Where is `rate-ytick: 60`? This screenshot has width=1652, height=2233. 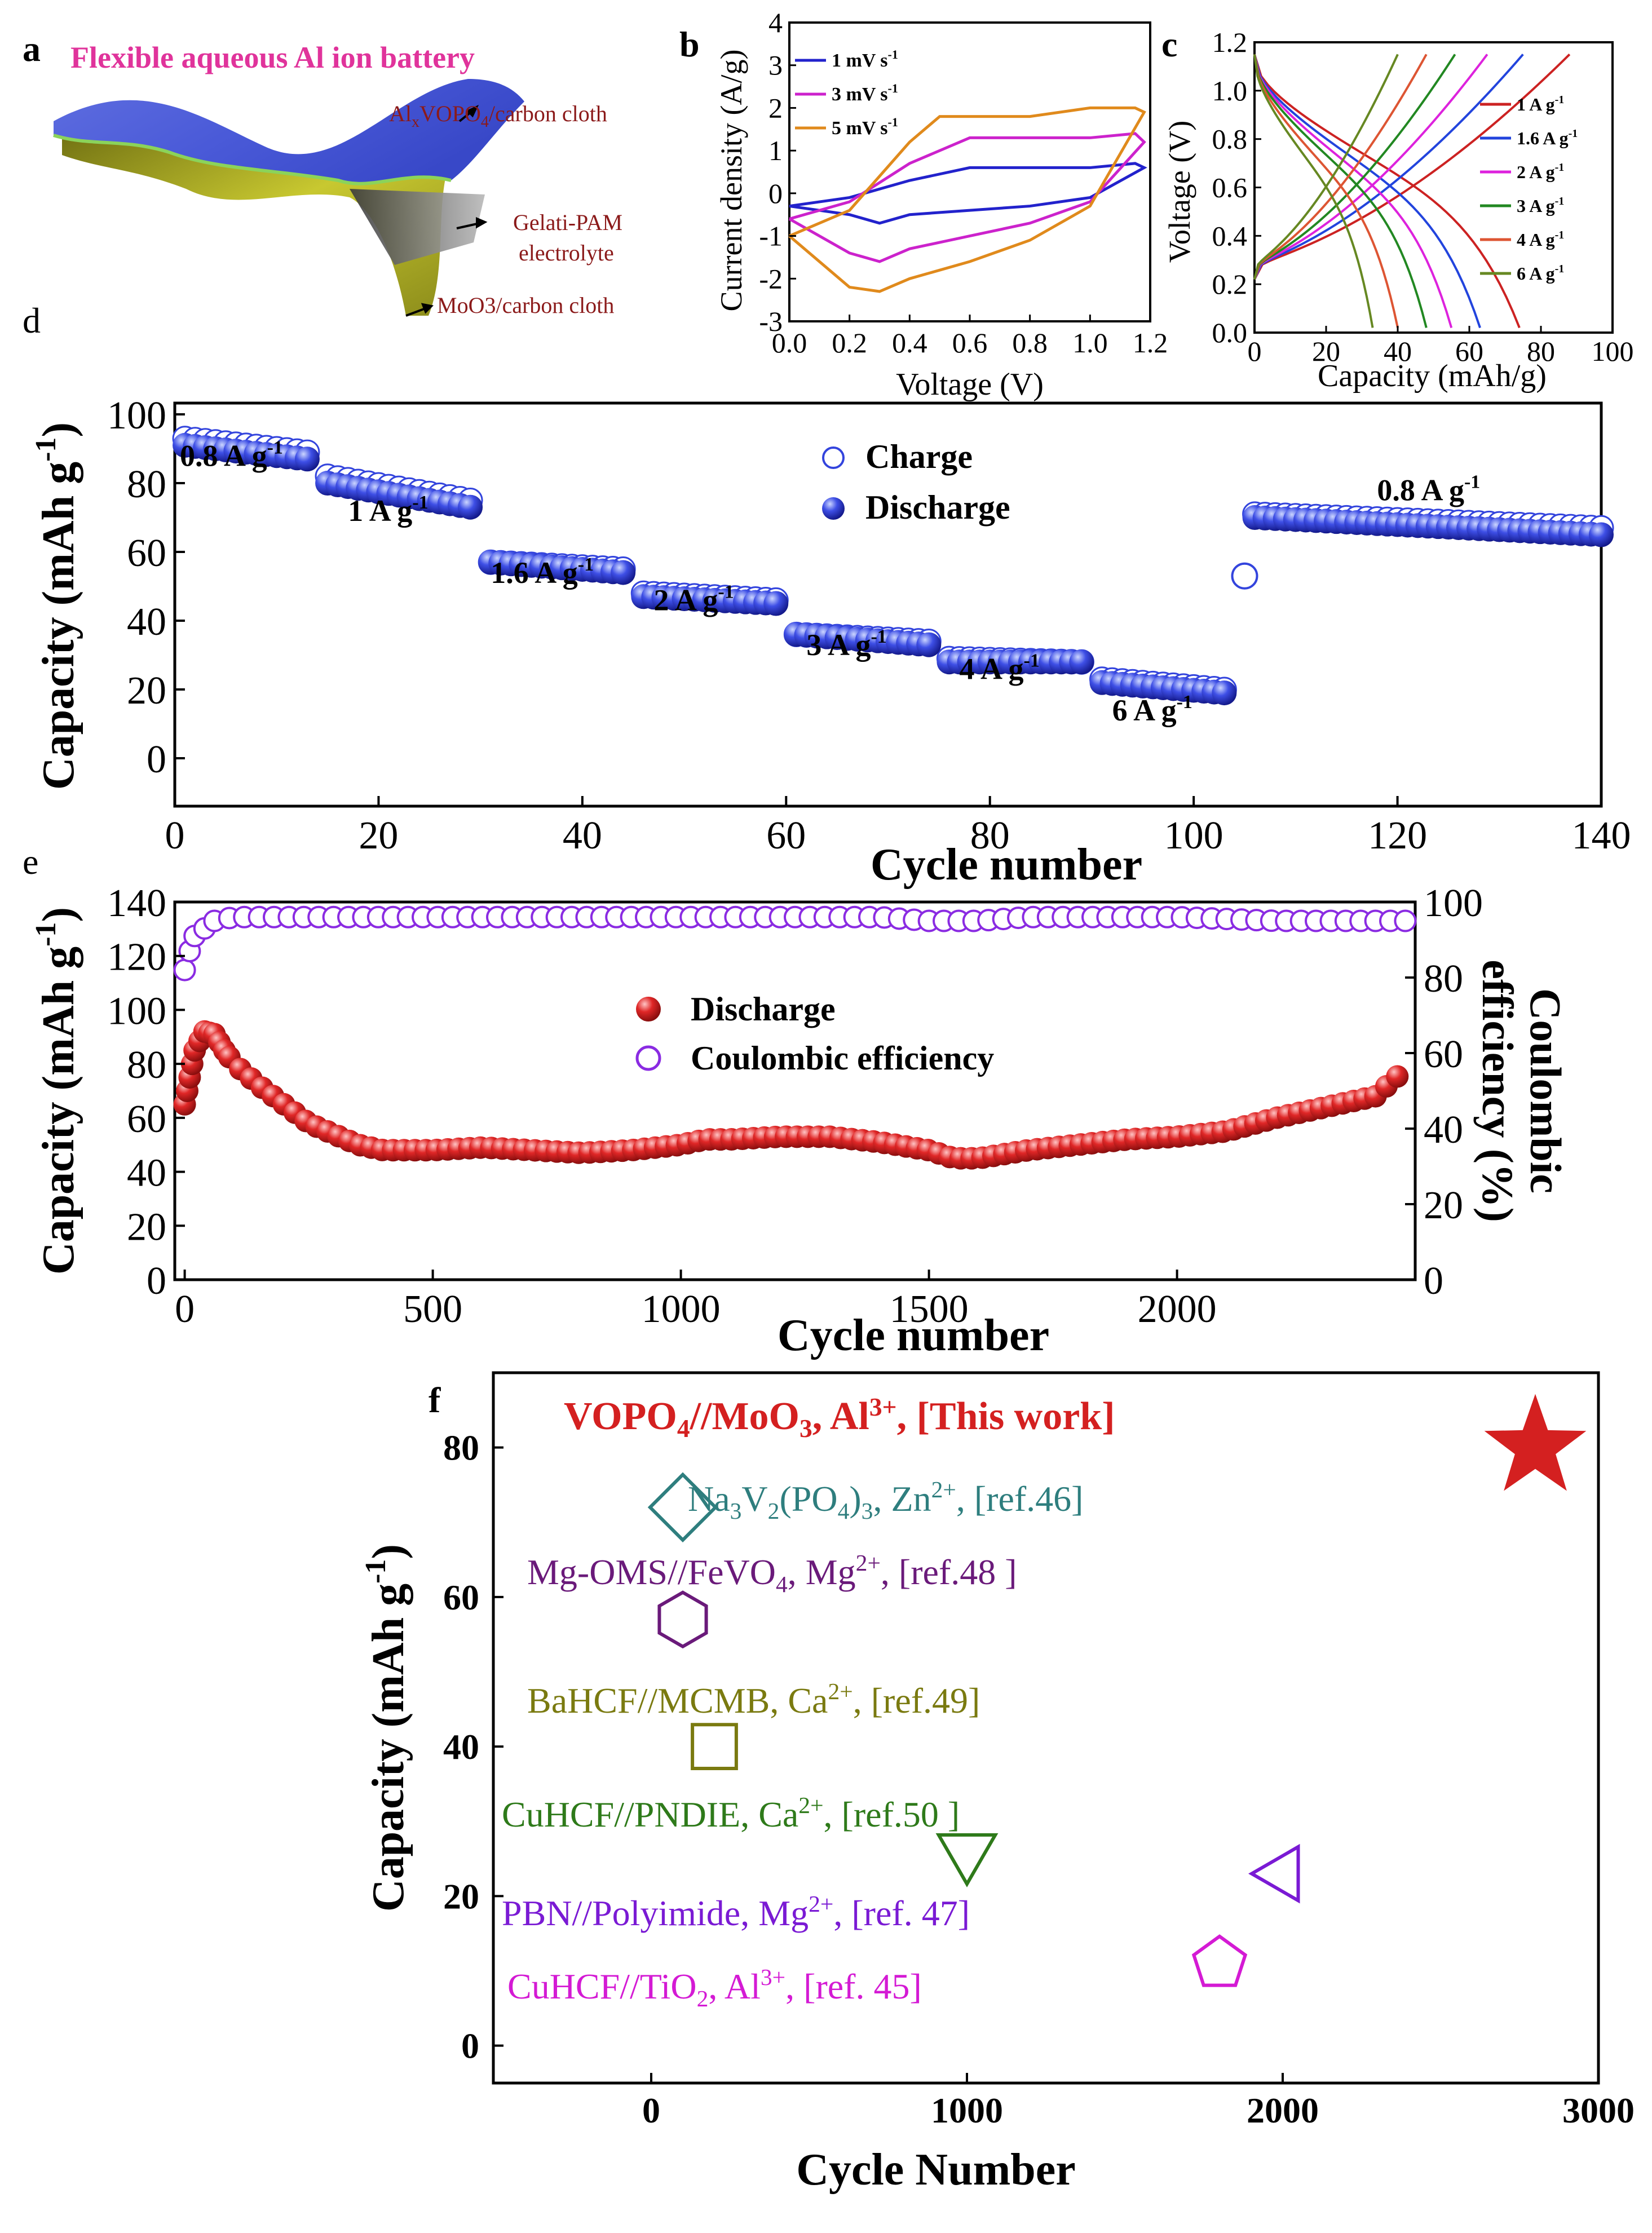
rate-ytick: 60 is located at coordinates (146, 554).